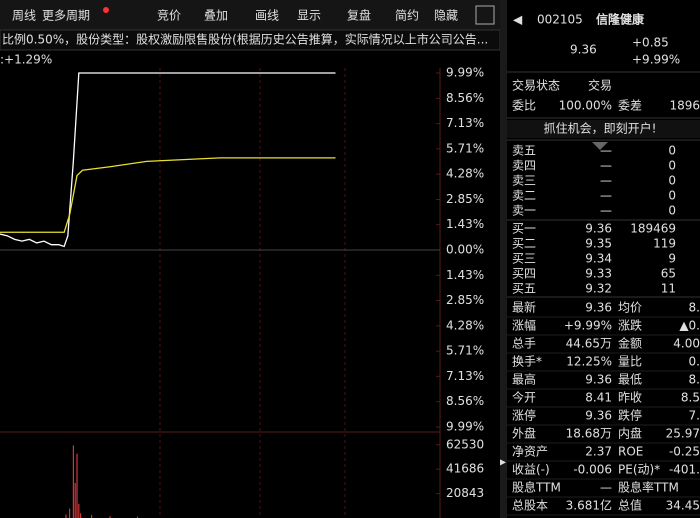 This screenshot has height=518, width=700. What do you see at coordinates (598, 229) in the screenshot?
I see `book-price: 9.36` at bounding box center [598, 229].